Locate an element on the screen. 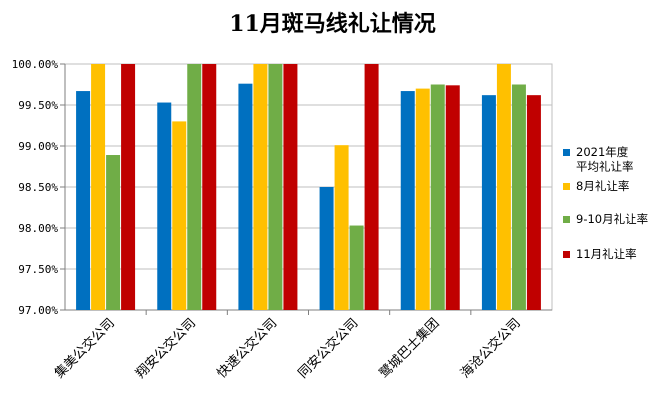 Image resolution: width=665 pixels, height=403 pixels. y-tick-label: 98.00% is located at coordinates (38, 228).